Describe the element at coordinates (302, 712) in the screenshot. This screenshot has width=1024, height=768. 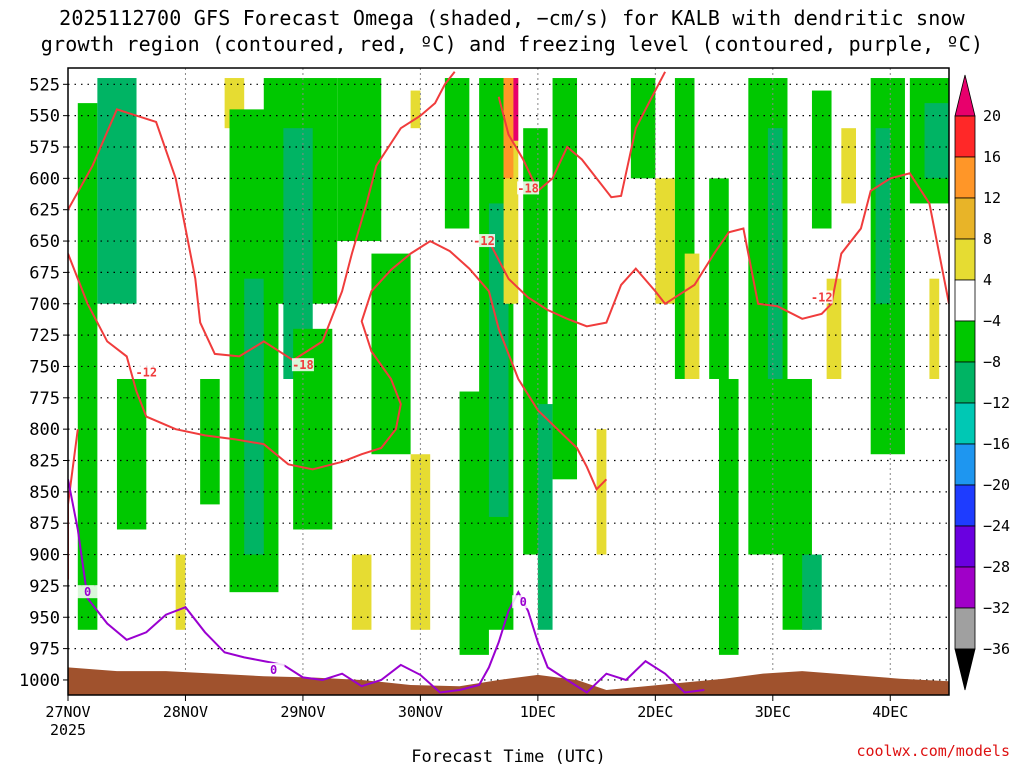
I see `x-tick-label: 29NOV` at that location.